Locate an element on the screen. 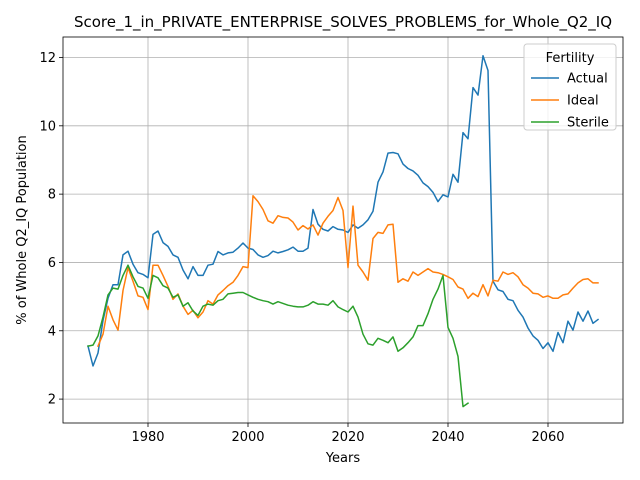 The height and width of the screenshot is (480, 640). x-tick-label: 1980 is located at coordinates (147, 437).